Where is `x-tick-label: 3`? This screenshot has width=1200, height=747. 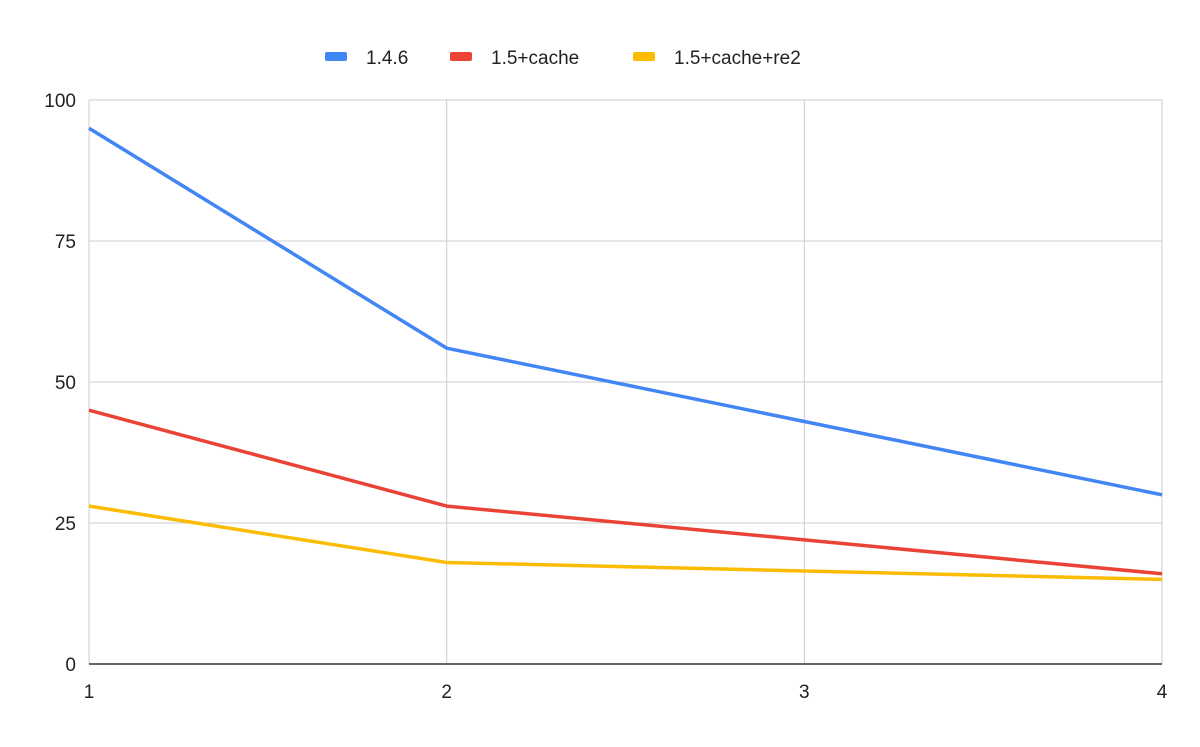
x-tick-label: 3 is located at coordinates (804, 692).